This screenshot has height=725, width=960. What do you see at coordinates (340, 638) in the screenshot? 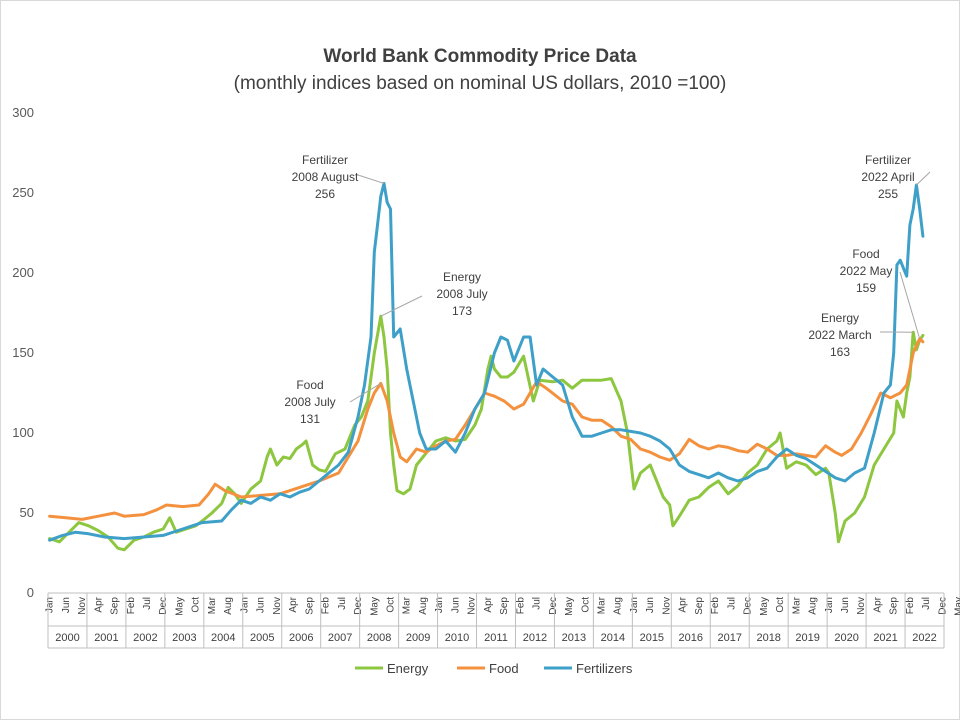
I see `x-year-label: 2007` at bounding box center [340, 638].